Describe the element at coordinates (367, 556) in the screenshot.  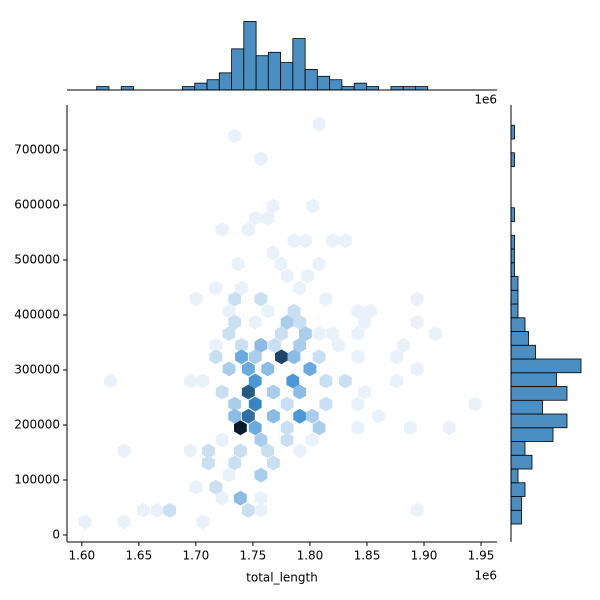
I see `x-tick-label: 1.85` at that location.